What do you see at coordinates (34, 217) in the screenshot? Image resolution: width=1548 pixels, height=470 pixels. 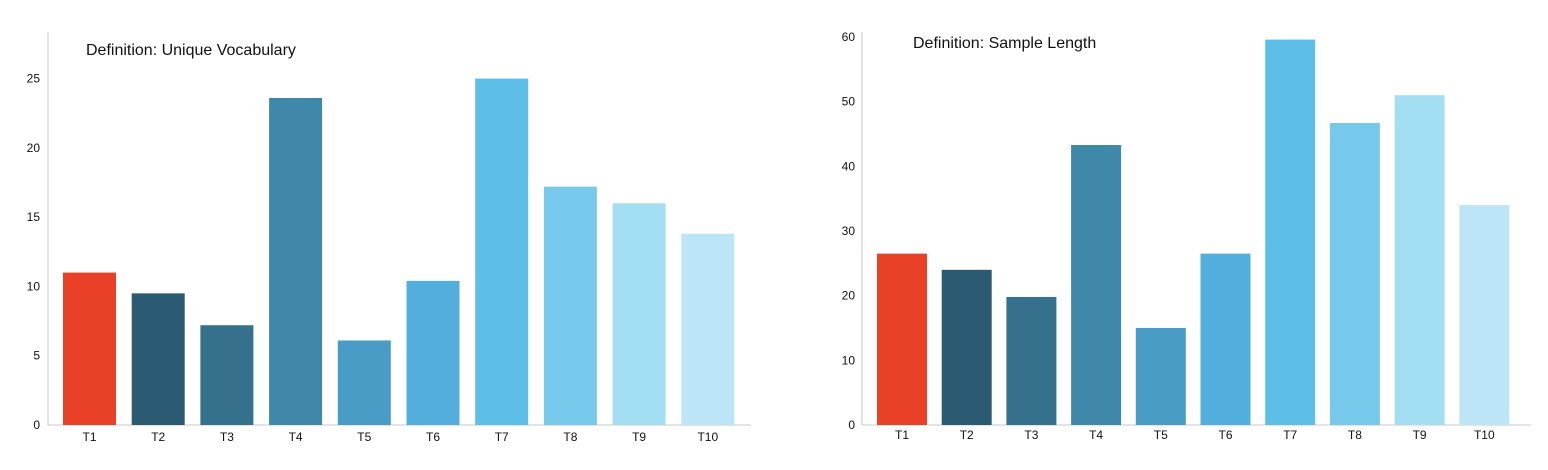 I see `y-tick-label: 15` at bounding box center [34, 217].